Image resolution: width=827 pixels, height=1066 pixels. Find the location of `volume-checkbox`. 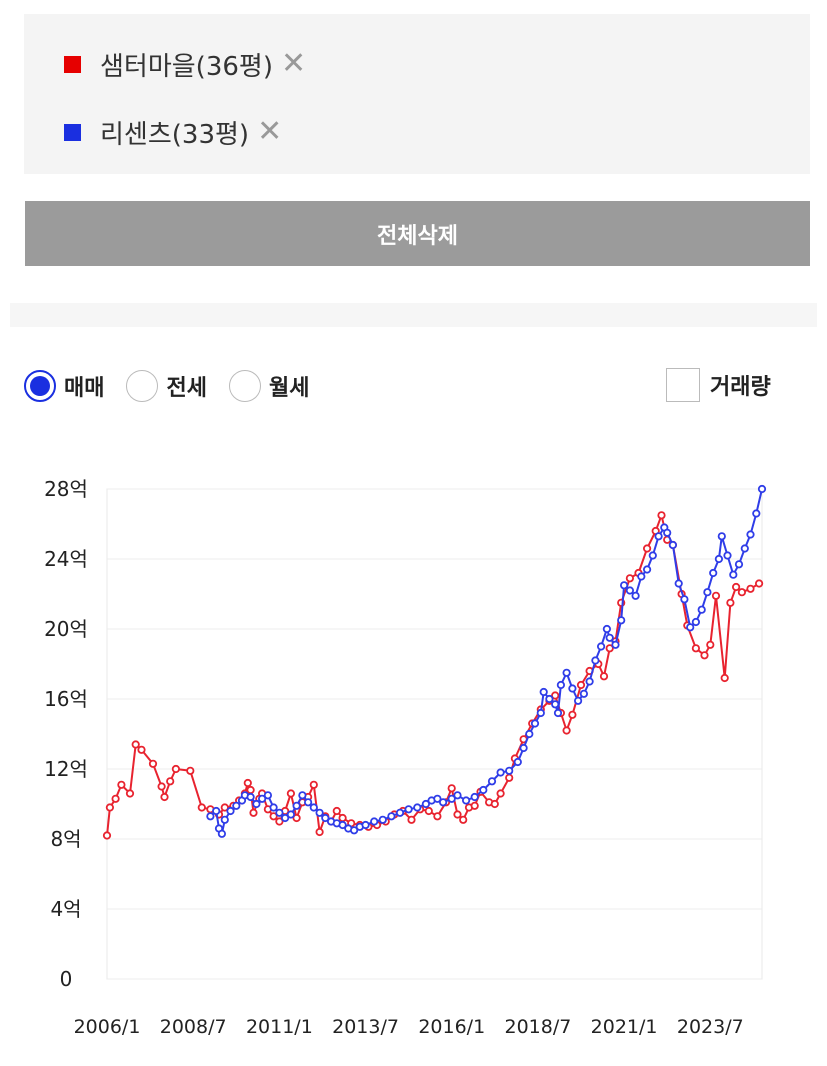

volume-checkbox is located at coordinates (683, 385).